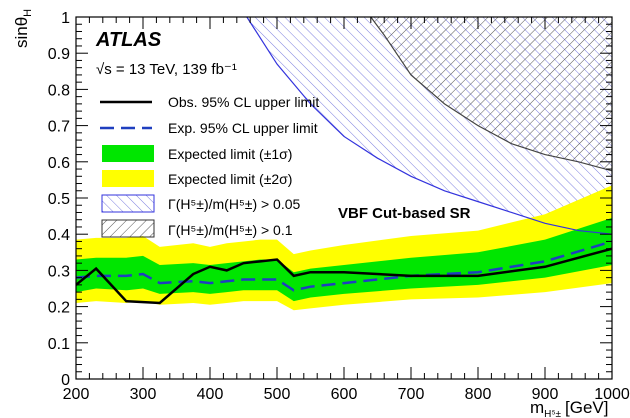 This screenshot has height=418, width=630. Describe the element at coordinates (404, 213) in the screenshot. I see `region-label: VBF Cut-based SR` at that location.